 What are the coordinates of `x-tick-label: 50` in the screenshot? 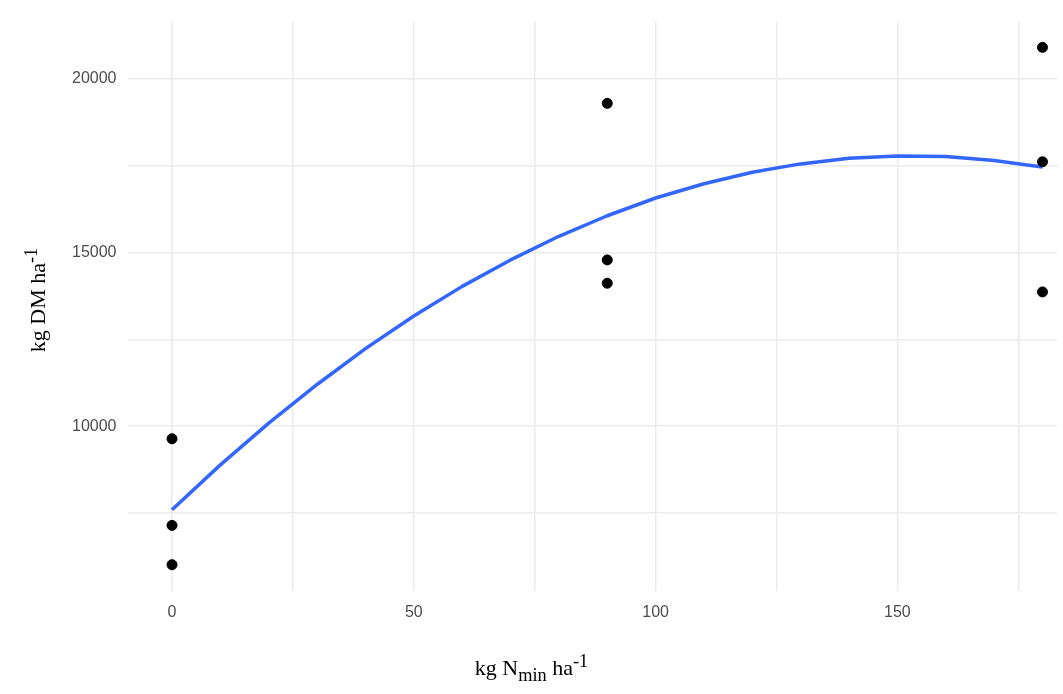 It's located at (413, 611).